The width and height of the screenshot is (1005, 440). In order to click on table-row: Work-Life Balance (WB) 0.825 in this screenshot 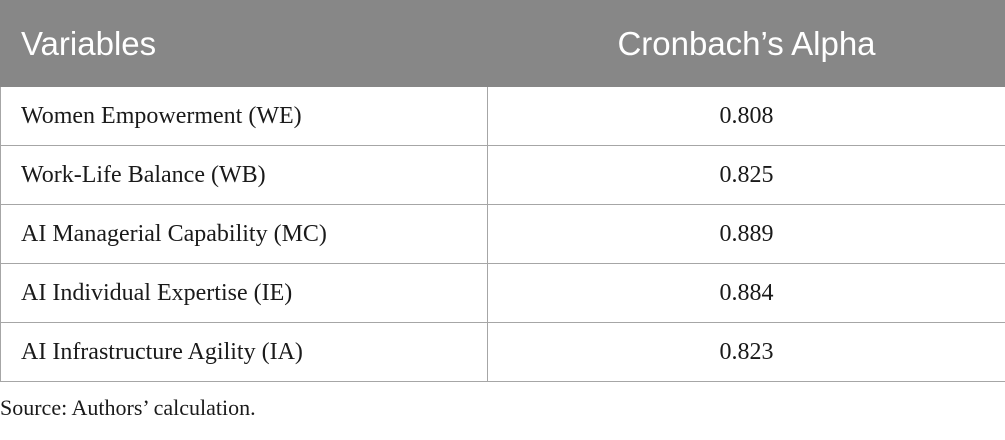, I will do `click(502, 175)`.